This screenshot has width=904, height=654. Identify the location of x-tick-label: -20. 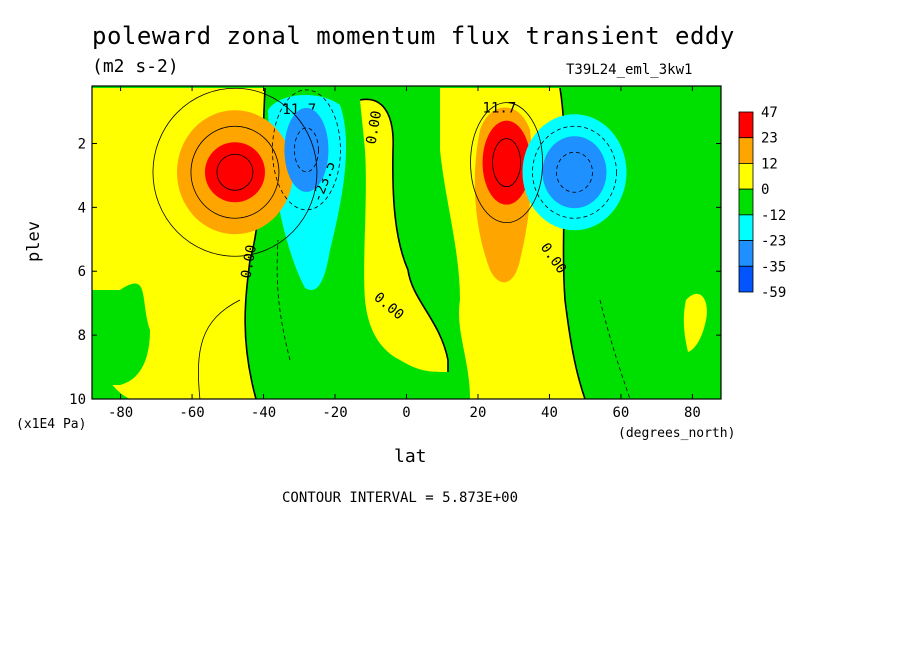
(334, 413).